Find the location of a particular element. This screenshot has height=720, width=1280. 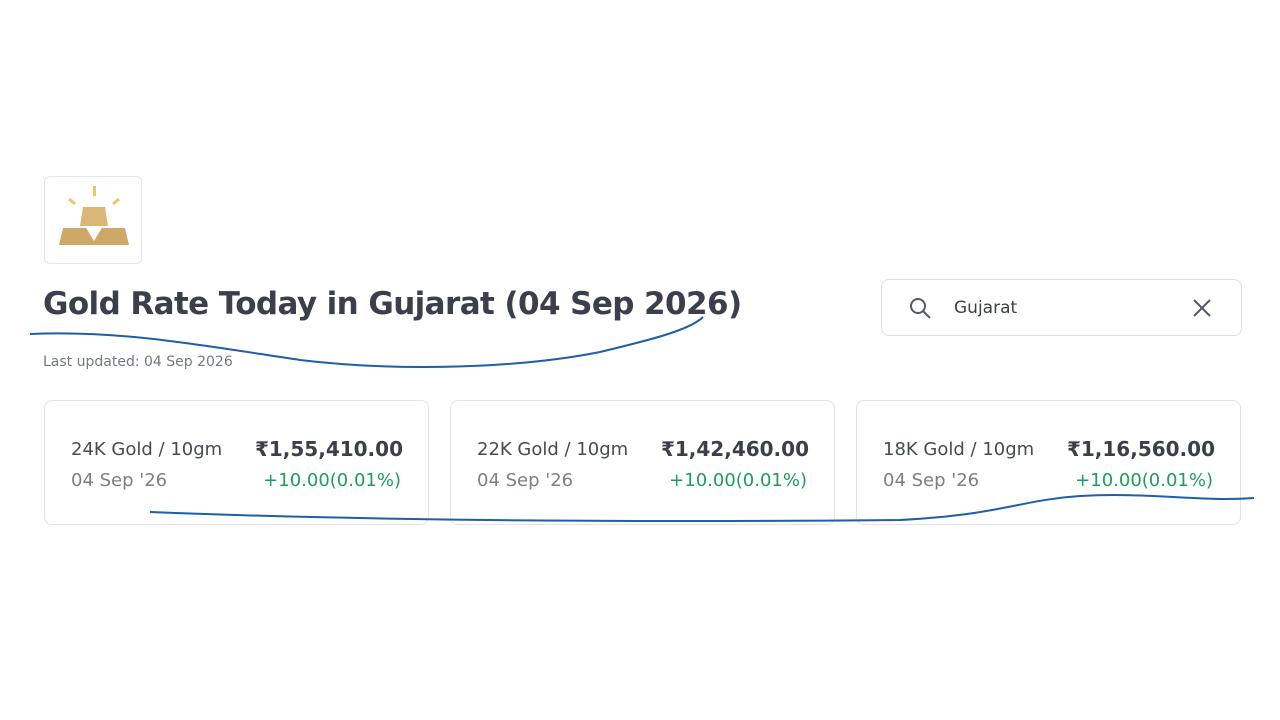

card-price: ₹1,42,460.00 is located at coordinates (734, 449).